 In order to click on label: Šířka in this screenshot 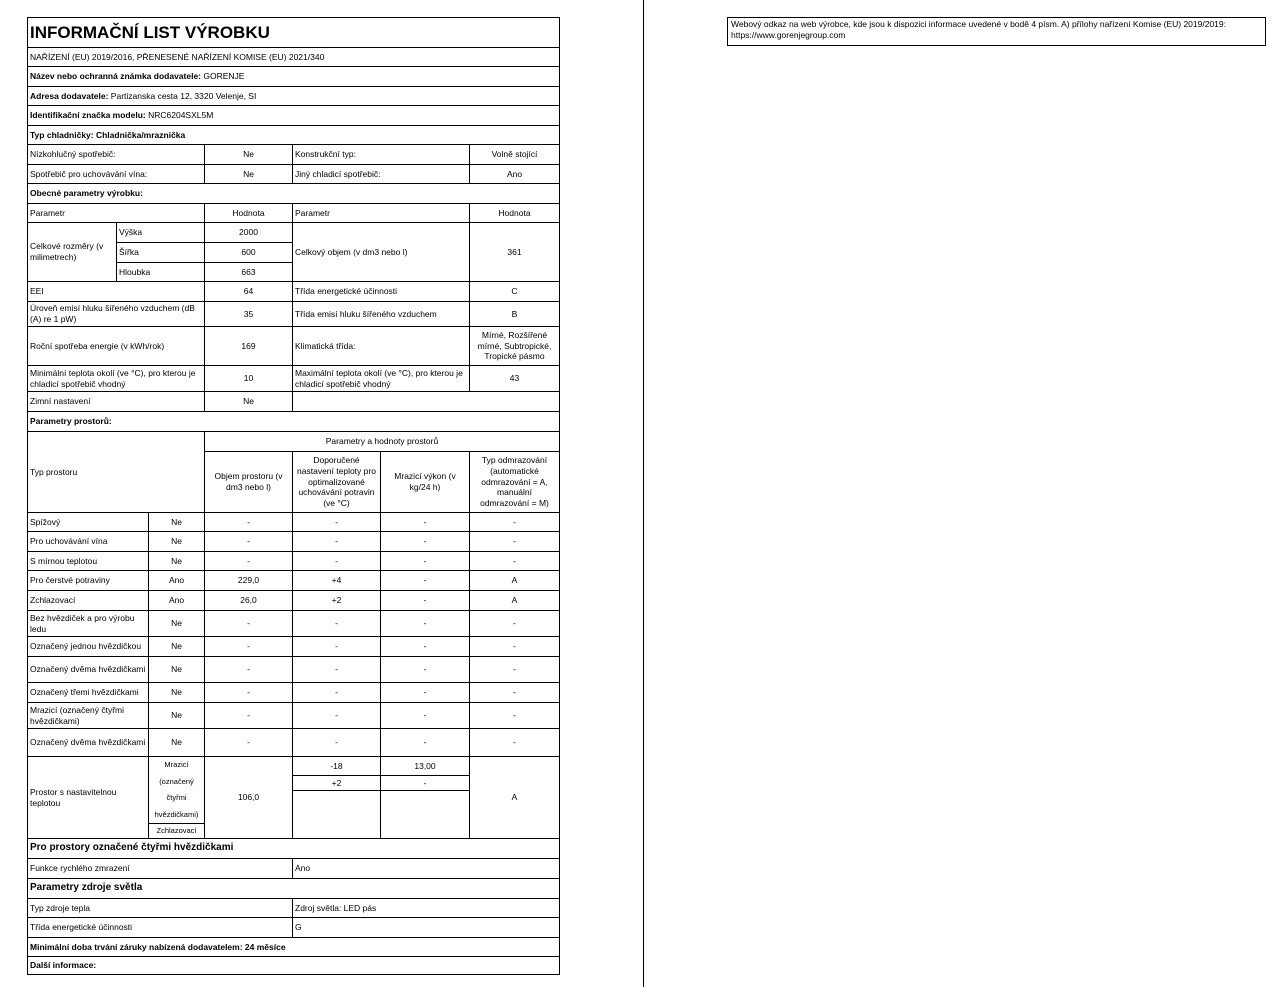, I will do `click(160, 252)`.